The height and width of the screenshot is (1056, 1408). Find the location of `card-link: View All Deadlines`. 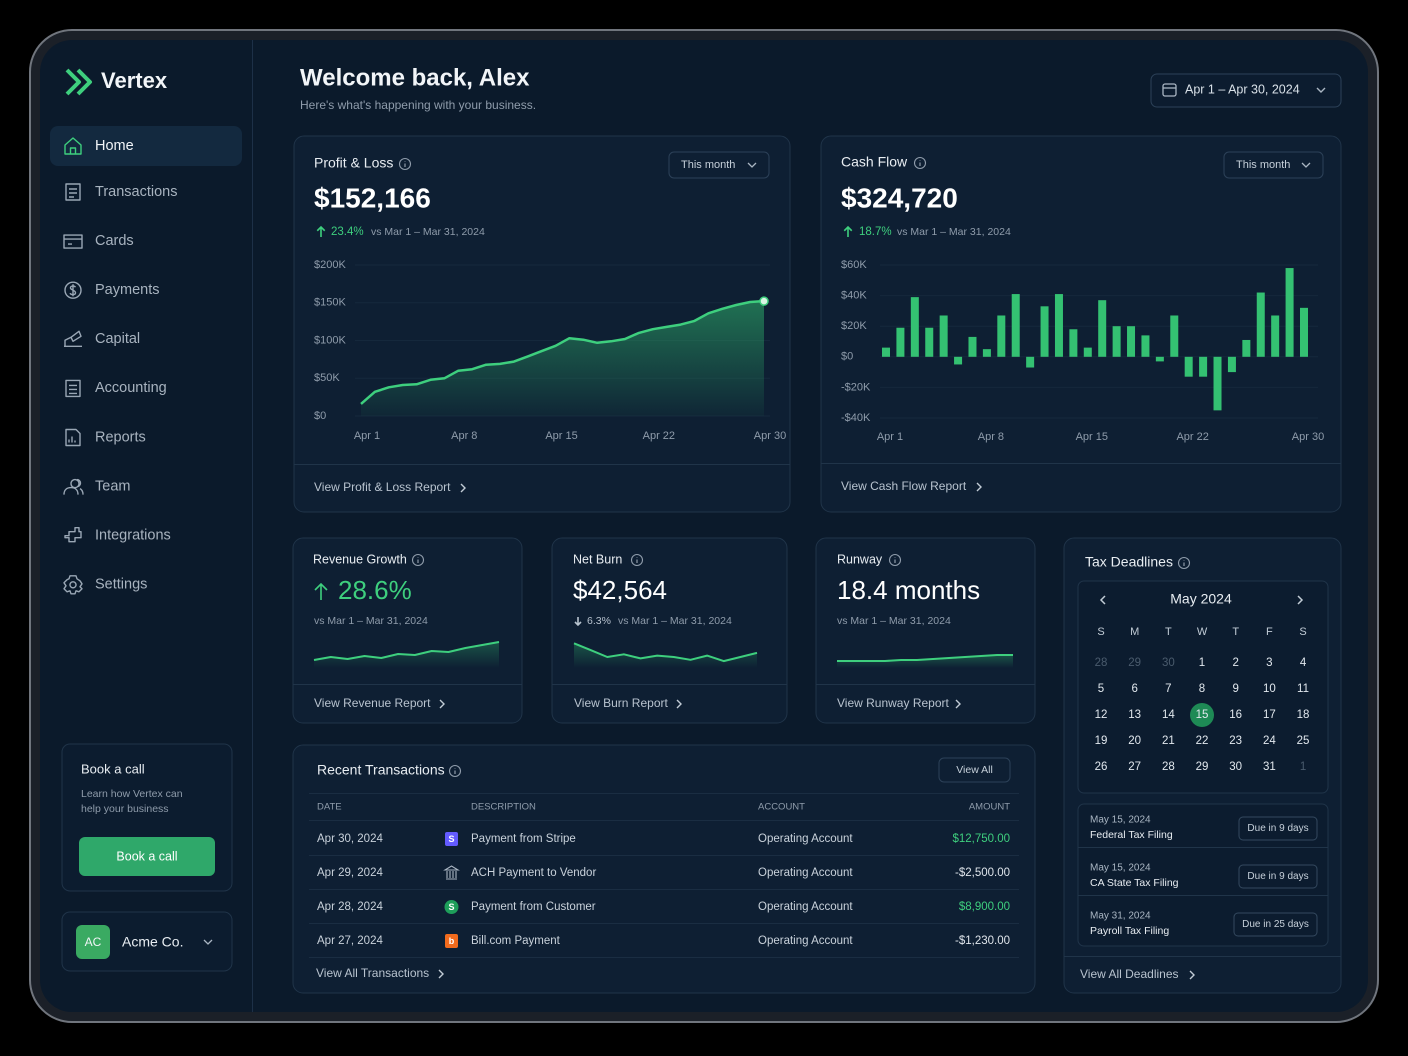

card-link: View All Deadlines is located at coordinates (1129, 974).